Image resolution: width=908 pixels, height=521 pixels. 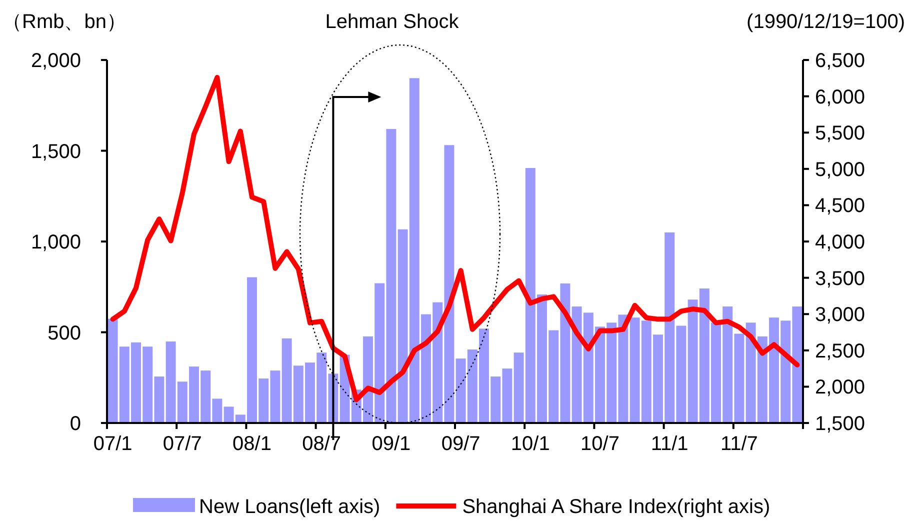 I want to click on y2-tick-label: 2,500, so click(x=840, y=351).